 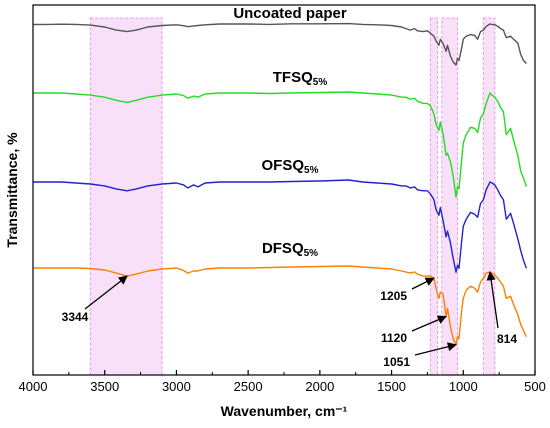 What do you see at coordinates (290, 166) in the screenshot?
I see `series-label-ofsq: OFSQ5%` at bounding box center [290, 166].